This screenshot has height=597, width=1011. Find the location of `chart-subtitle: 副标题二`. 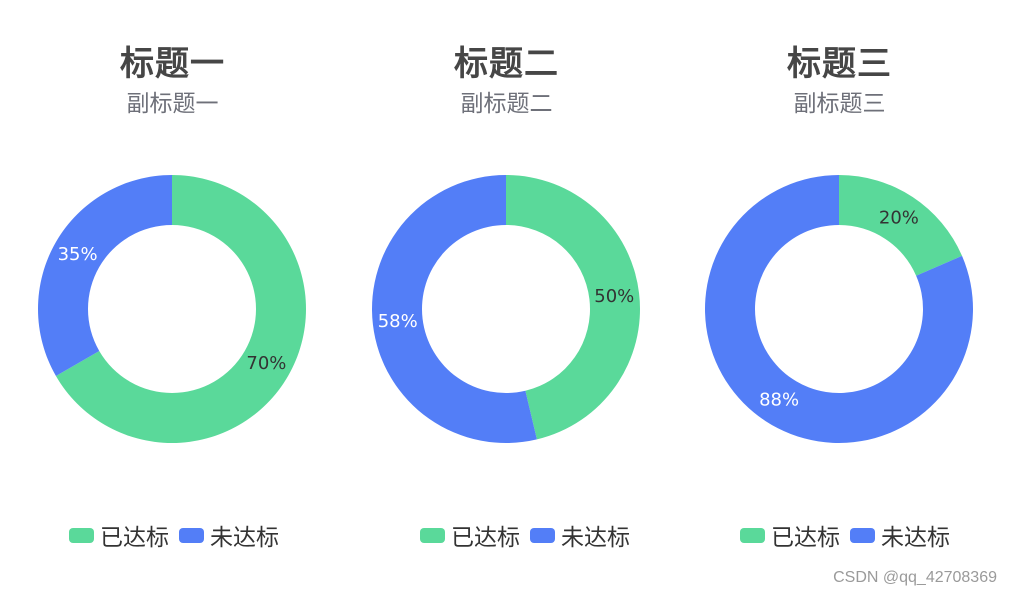

chart-subtitle: 副标题二 is located at coordinates (506, 104).